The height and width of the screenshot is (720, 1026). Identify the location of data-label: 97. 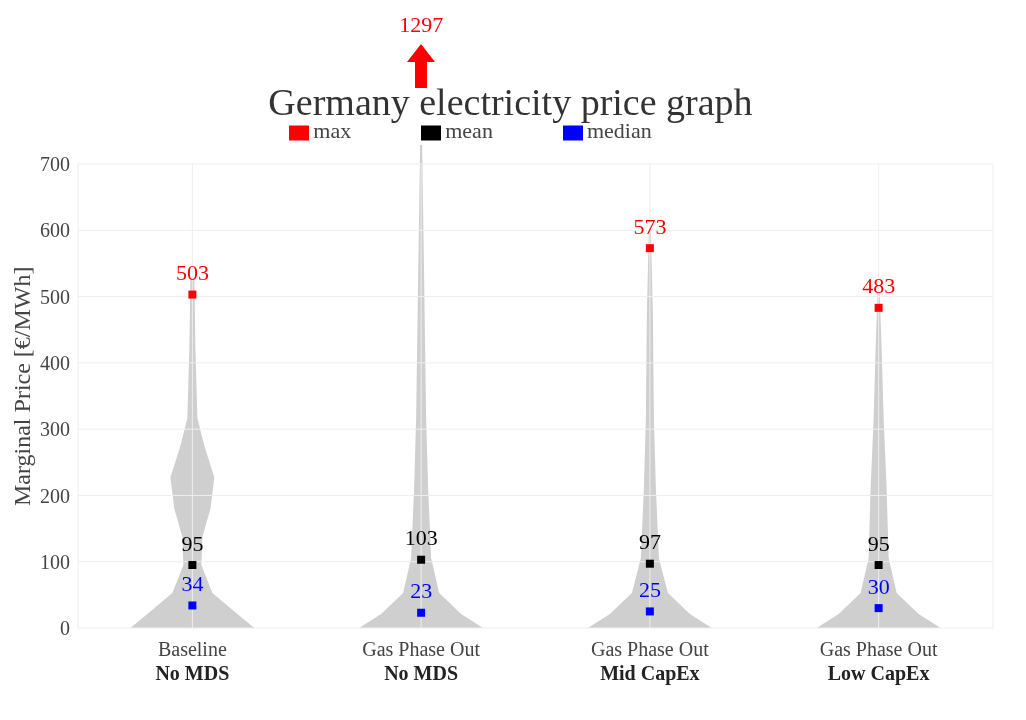
(649, 542).